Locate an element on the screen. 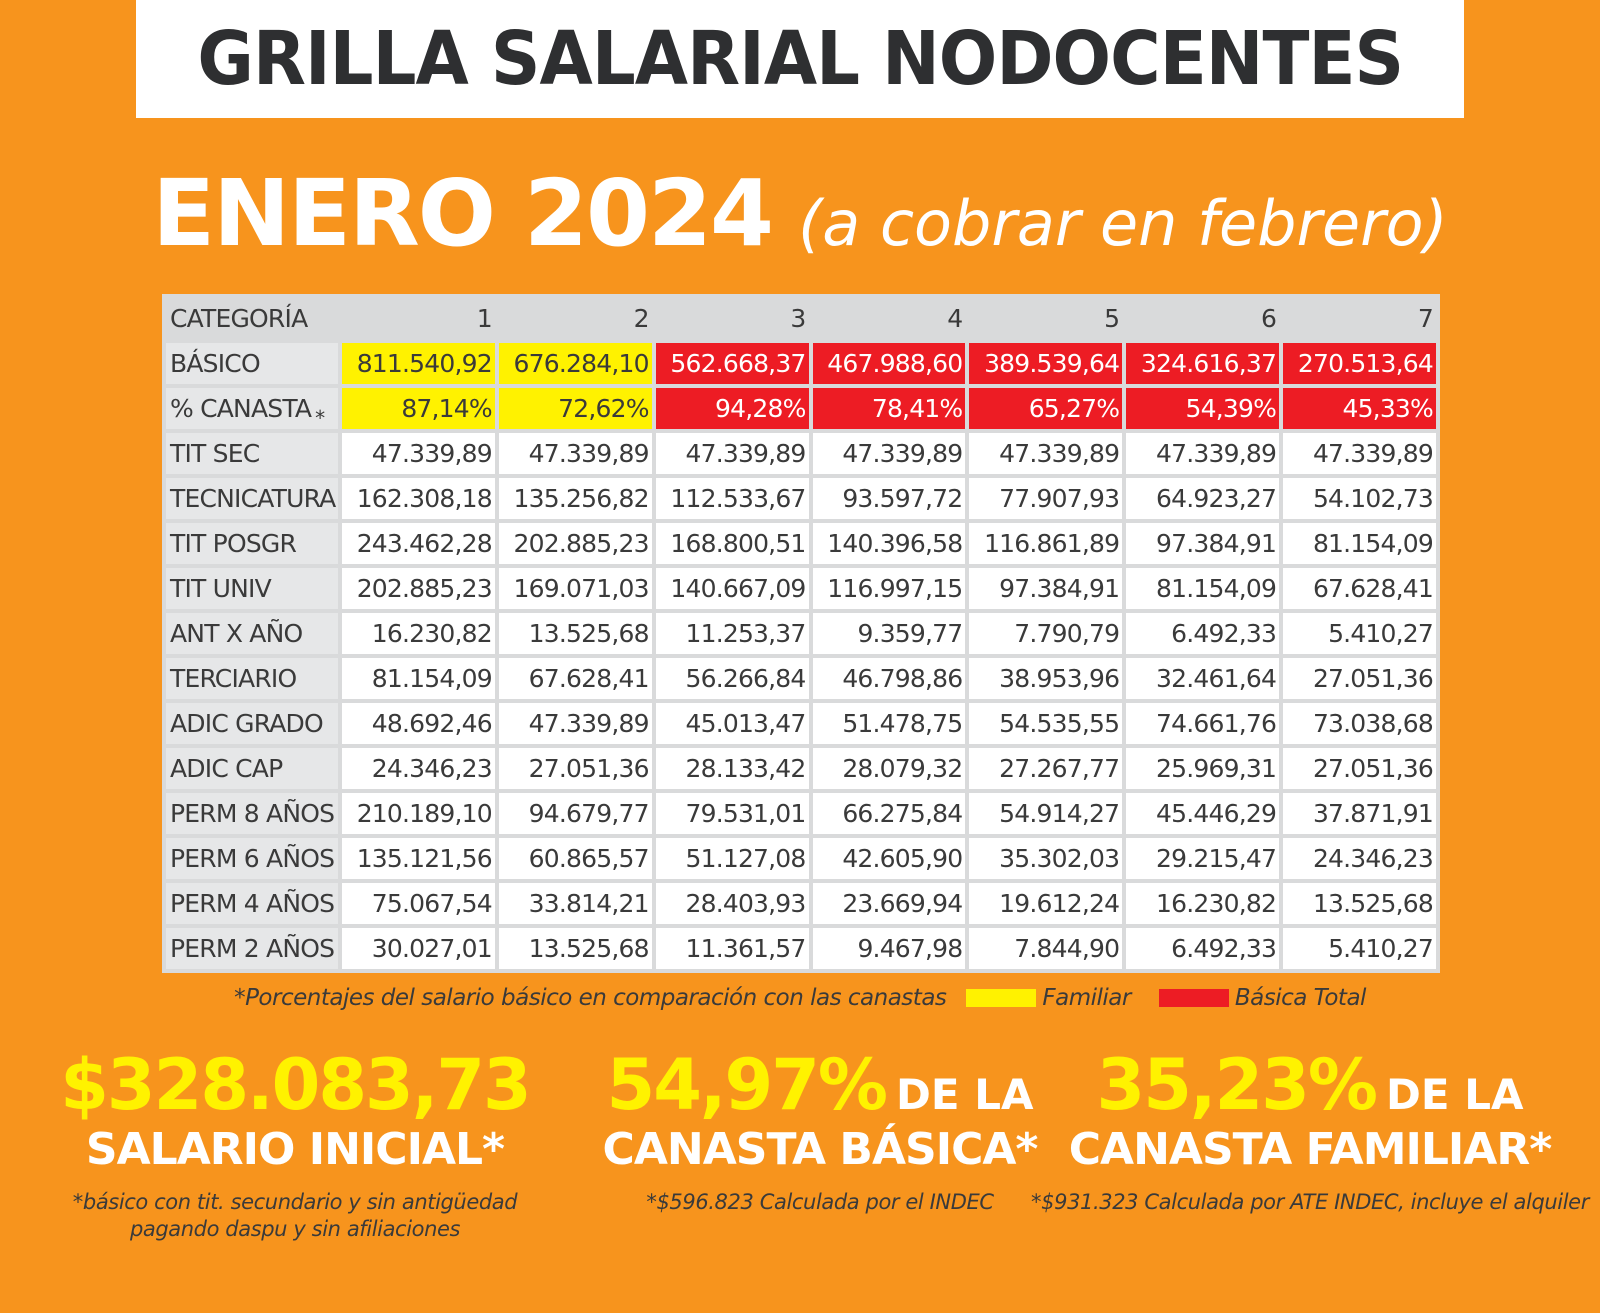  table-cell: 202.885,23 is located at coordinates (575, 543).